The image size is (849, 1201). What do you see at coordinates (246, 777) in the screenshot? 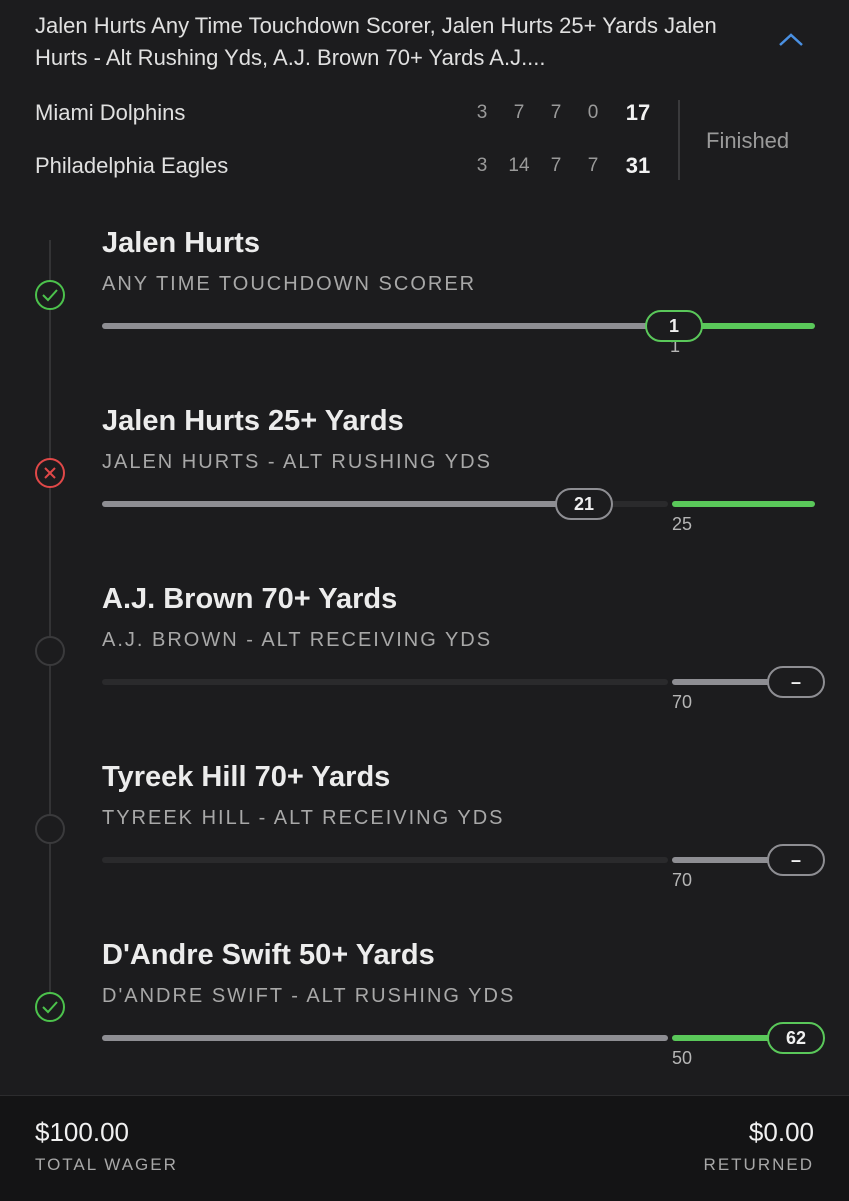
I see `leg-title: Tyreek Hill 70+ Yards` at bounding box center [246, 777].